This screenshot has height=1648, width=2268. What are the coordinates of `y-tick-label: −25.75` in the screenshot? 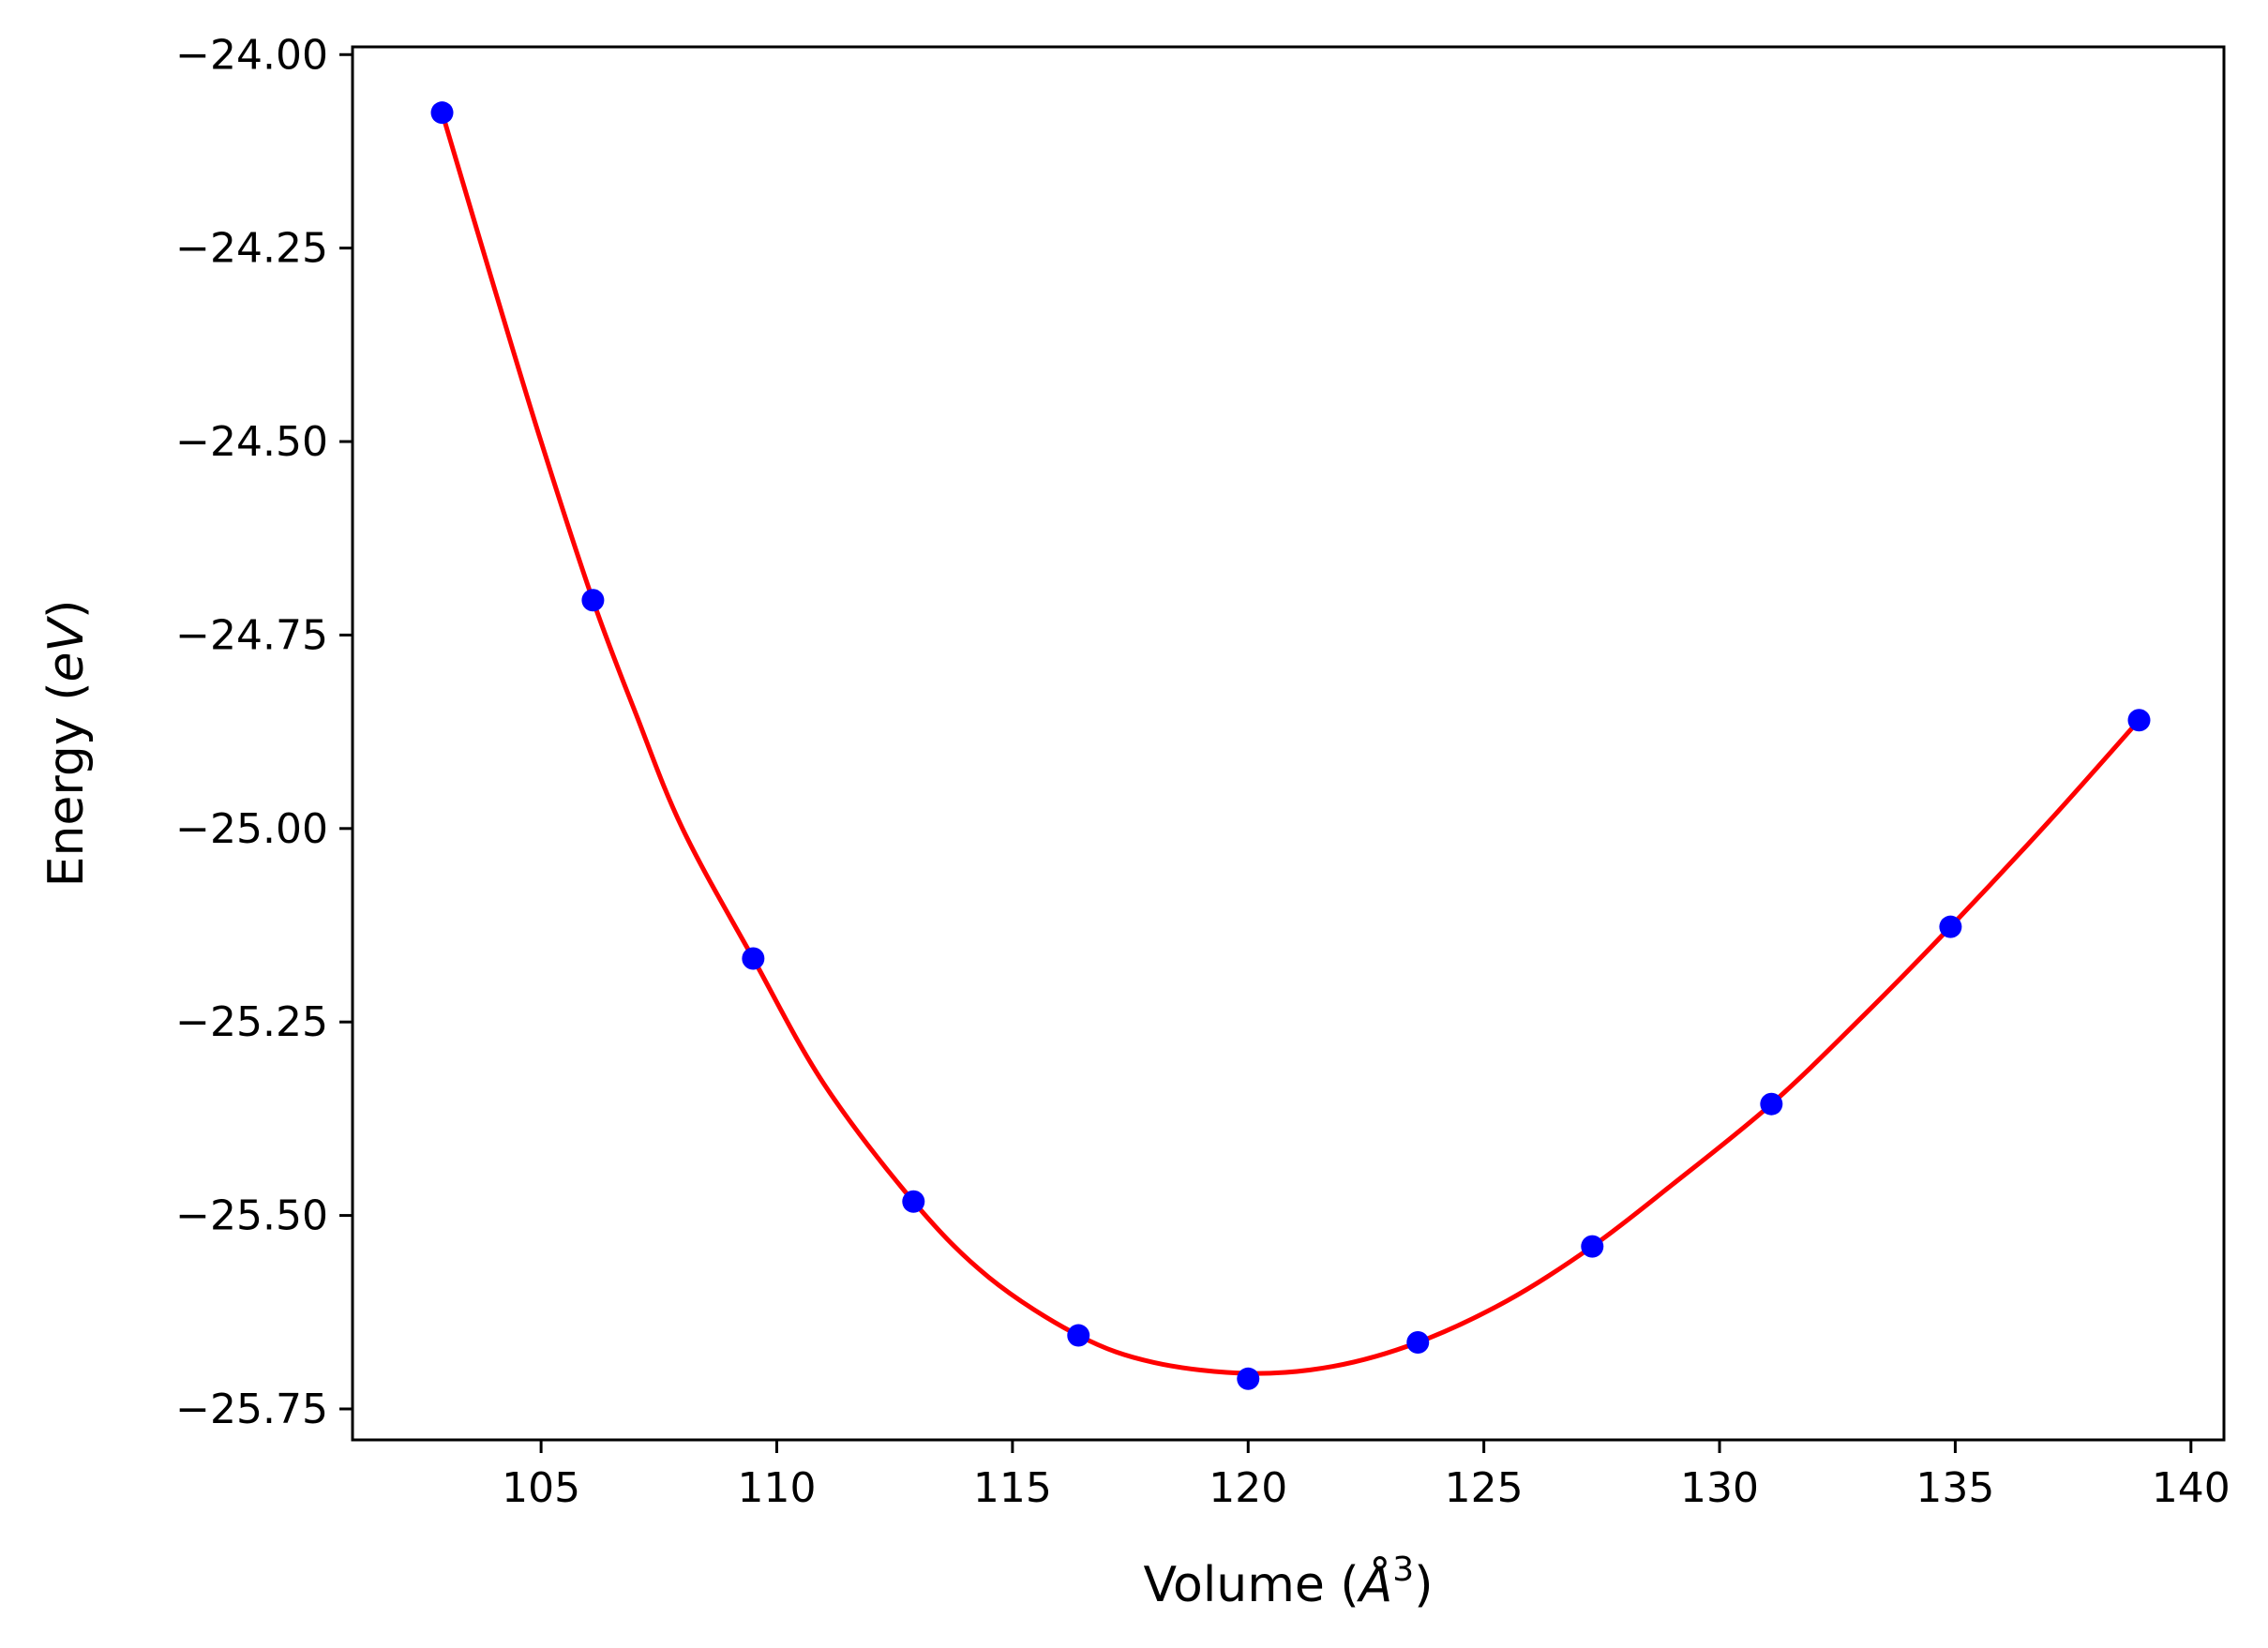 It's located at (251, 1410).